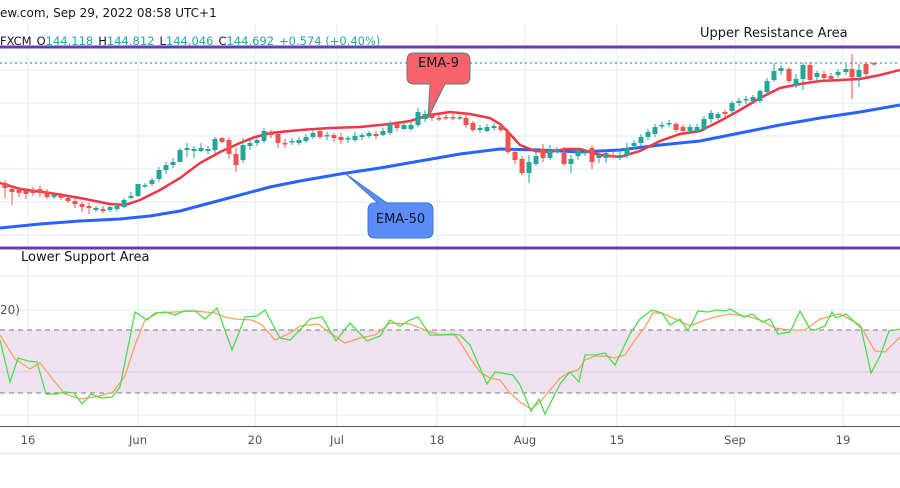 Image resolution: width=900 pixels, height=488 pixels. What do you see at coordinates (438, 85) in the screenshot?
I see `ema9-callout-shape` at bounding box center [438, 85].